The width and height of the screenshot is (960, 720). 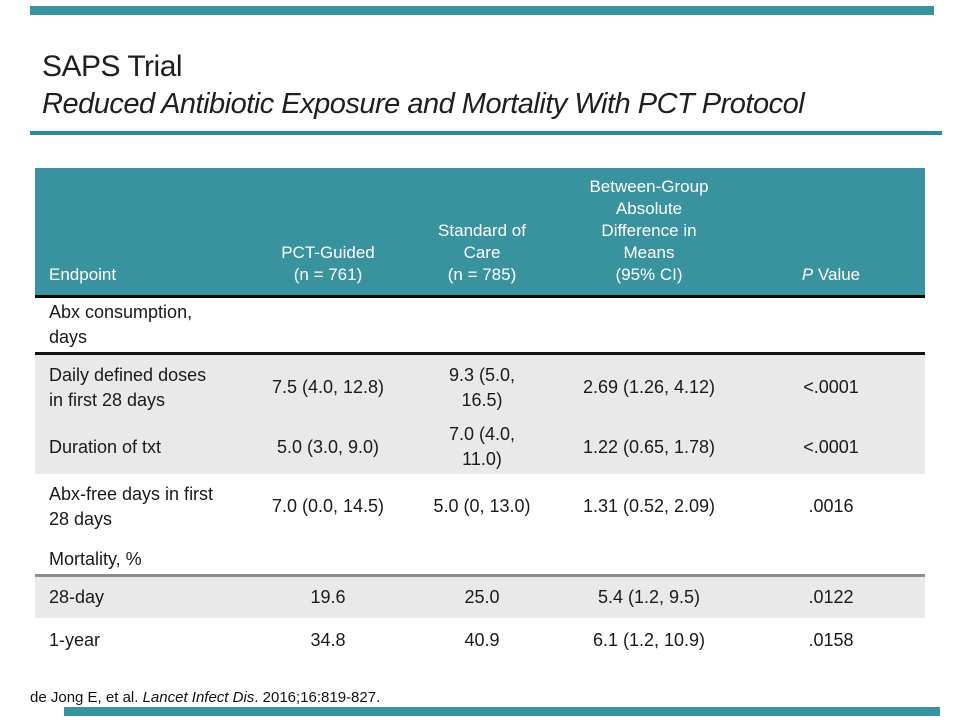 What do you see at coordinates (486, 133) in the screenshot?
I see `title-divider-rule` at bounding box center [486, 133].